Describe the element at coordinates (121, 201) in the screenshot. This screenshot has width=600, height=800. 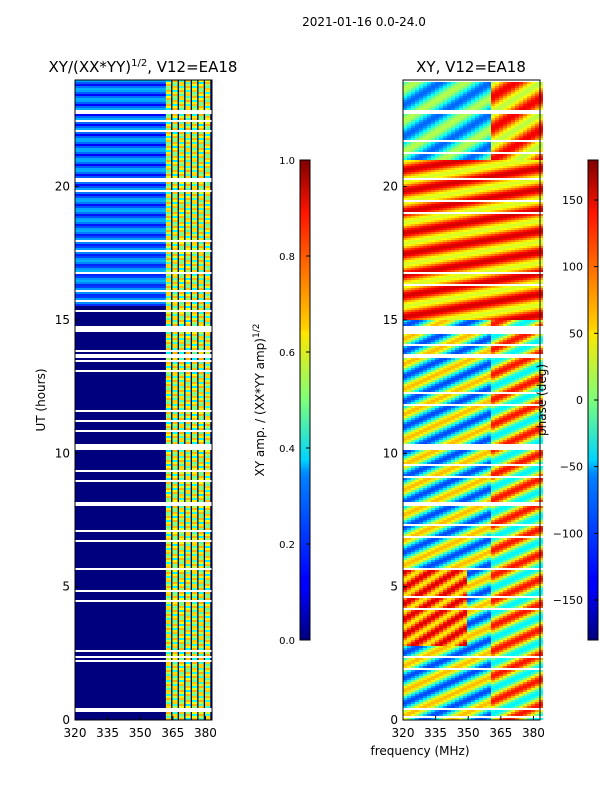
I see `amplitude-row` at that location.